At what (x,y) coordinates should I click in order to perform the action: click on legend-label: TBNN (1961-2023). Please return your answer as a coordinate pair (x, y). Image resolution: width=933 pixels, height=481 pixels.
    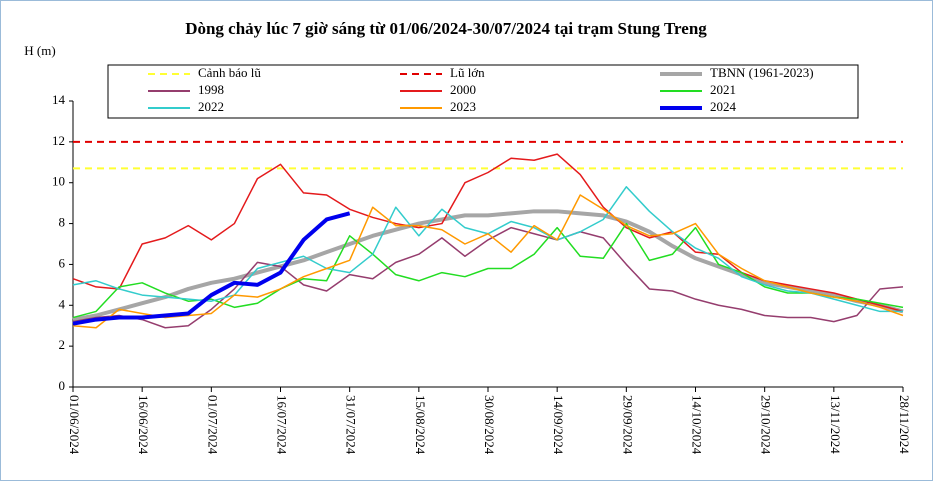
    Looking at the image, I should click on (762, 72).